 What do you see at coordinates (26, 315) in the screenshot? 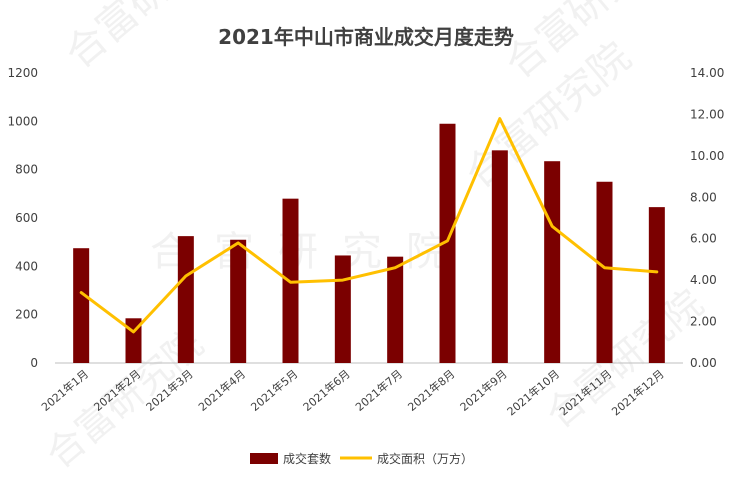
I see `y-left-tick-label: 200` at bounding box center [26, 315].